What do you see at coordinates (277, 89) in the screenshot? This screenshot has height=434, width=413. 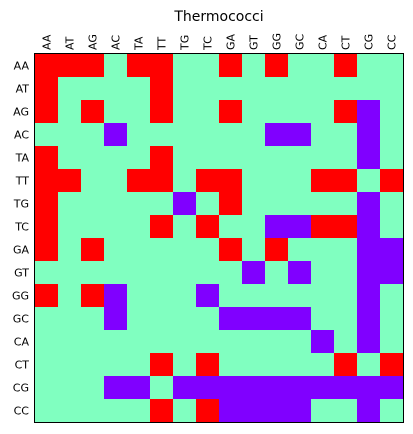 I see `heatmap-cell-AT-GG` at bounding box center [277, 89].